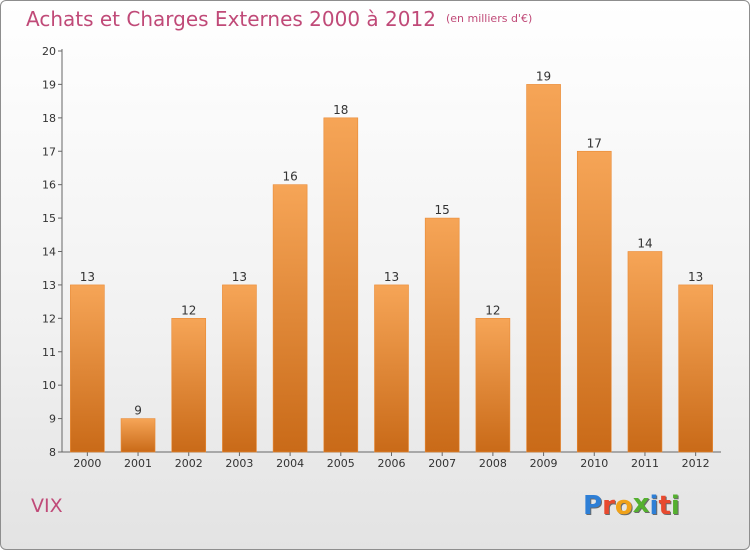 This screenshot has height=550, width=750. I want to click on x-tick-label: 2006, so click(392, 463).